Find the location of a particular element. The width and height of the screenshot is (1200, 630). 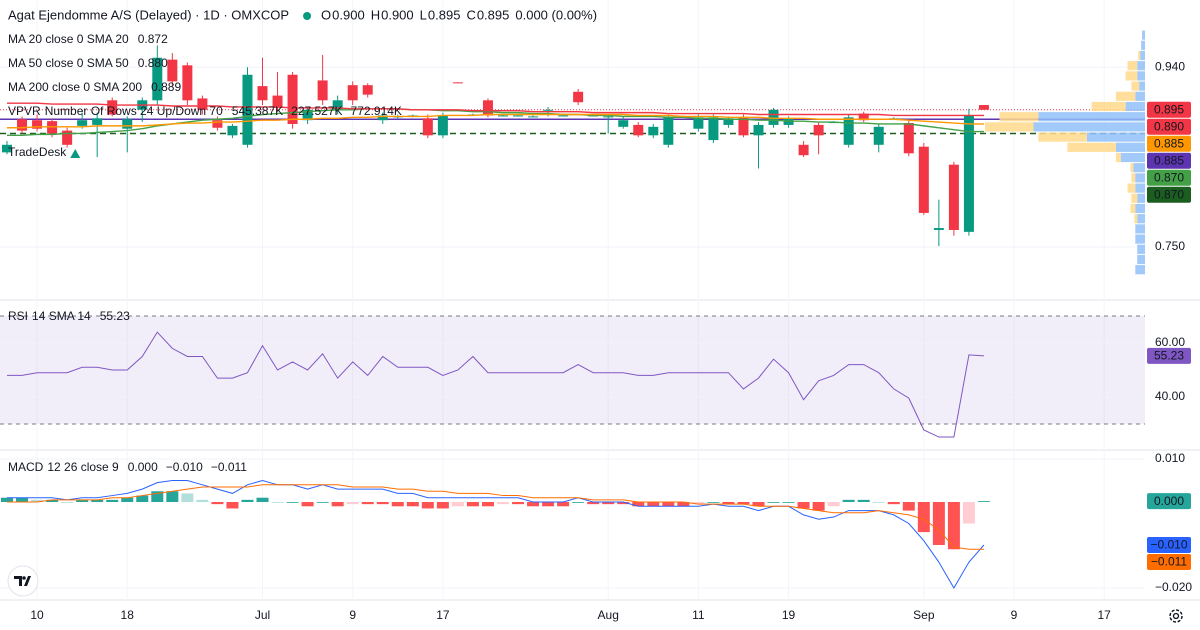

macd-value-label-box is located at coordinates (1169, 561).